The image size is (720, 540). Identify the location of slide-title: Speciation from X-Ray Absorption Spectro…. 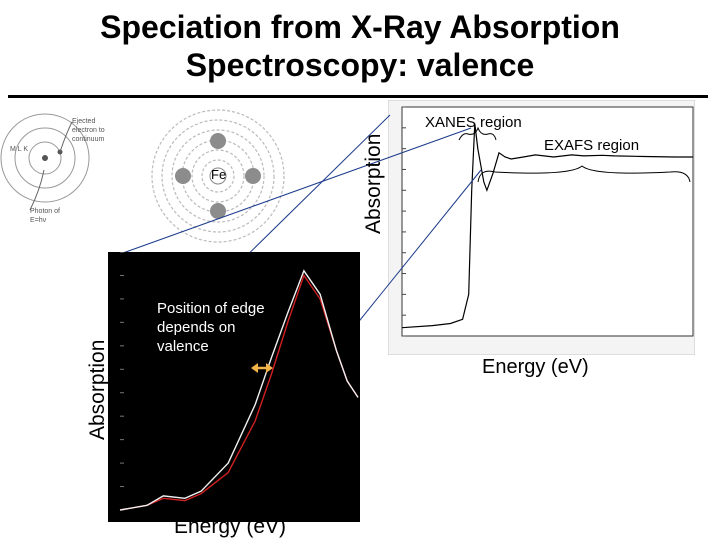
(360, 46).